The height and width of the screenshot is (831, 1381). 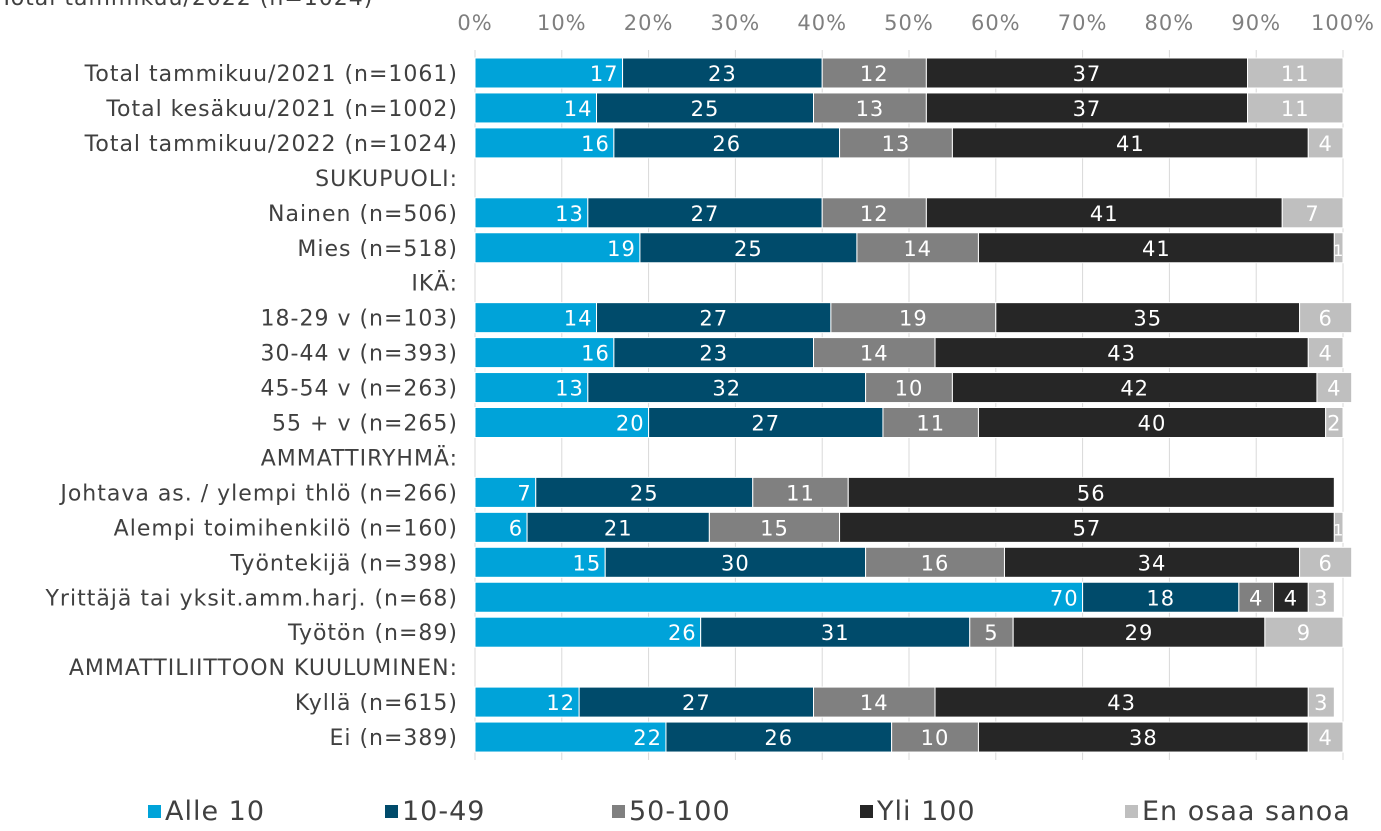 I want to click on data-label: 42, so click(x=1134, y=389).